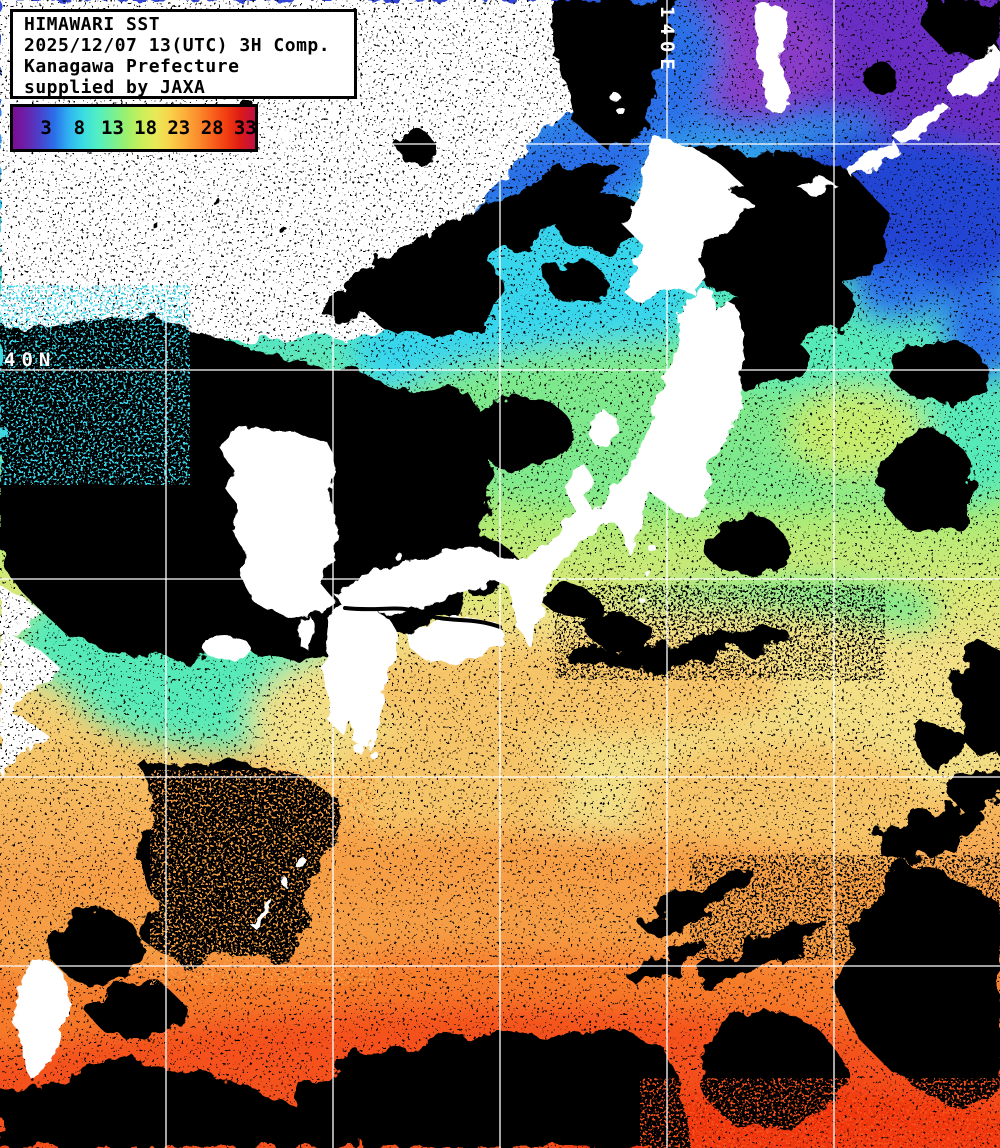 The image size is (1000, 1148). What do you see at coordinates (622, 112) in the screenshot?
I see `landmass-rebun` at bounding box center [622, 112].